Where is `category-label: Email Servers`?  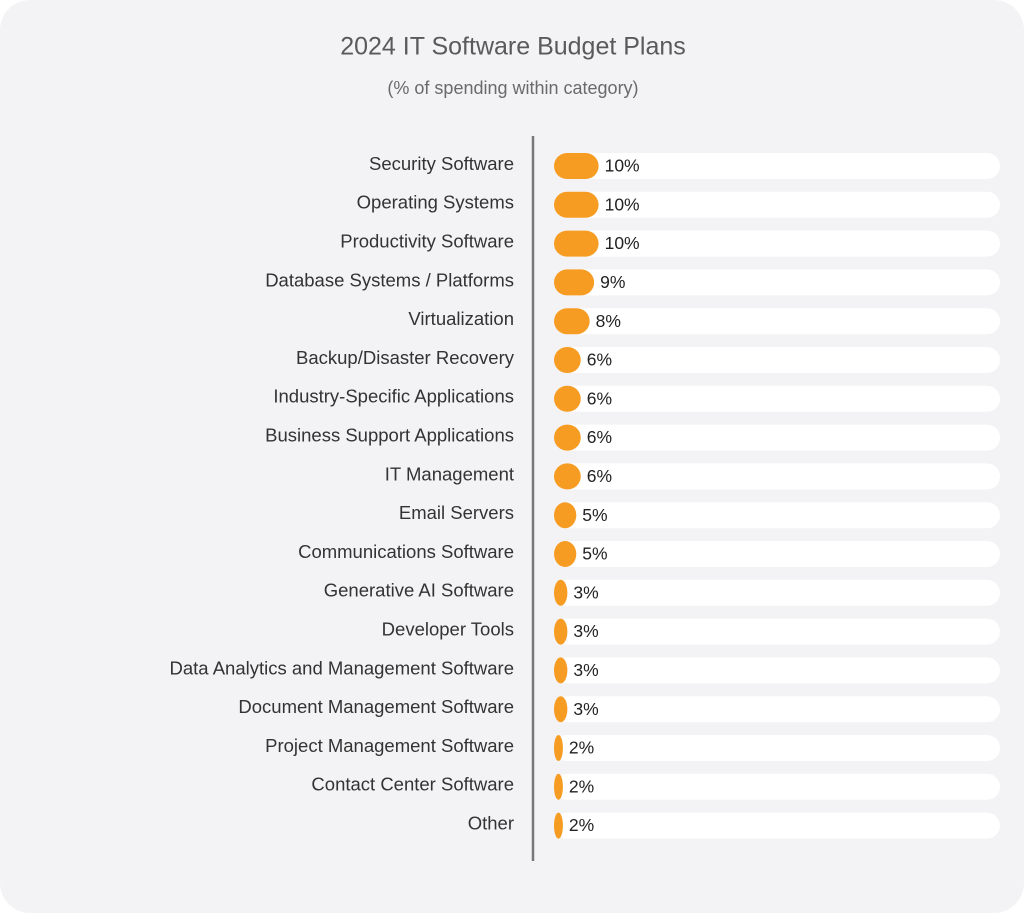 category-label: Email Servers is located at coordinates (456, 512).